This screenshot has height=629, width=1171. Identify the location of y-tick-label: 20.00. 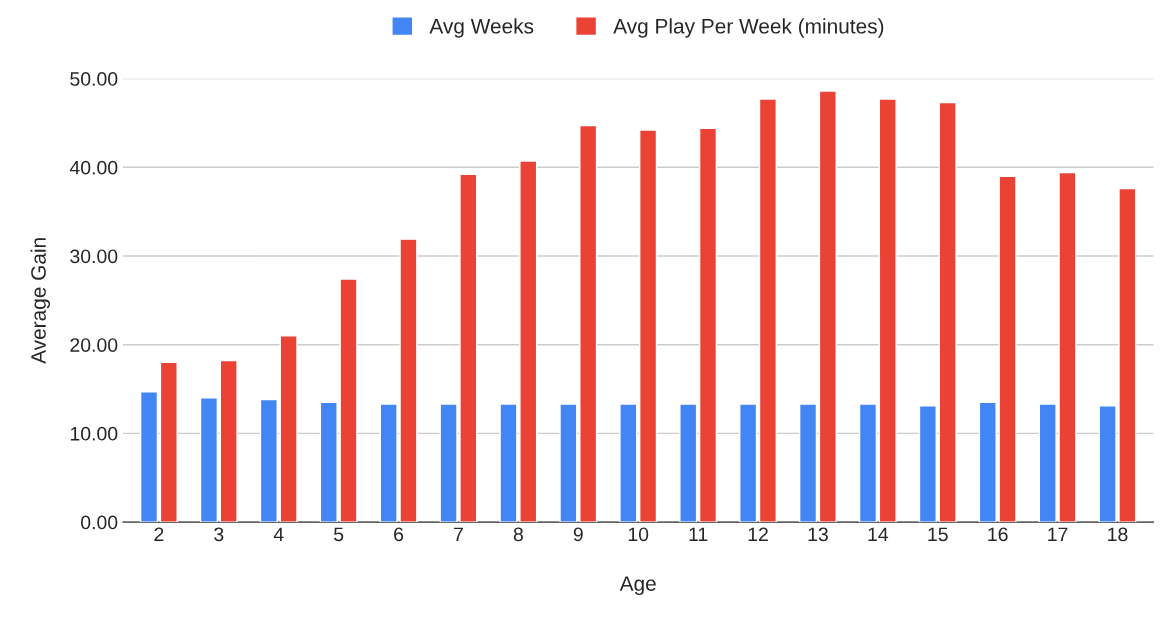
(94, 345).